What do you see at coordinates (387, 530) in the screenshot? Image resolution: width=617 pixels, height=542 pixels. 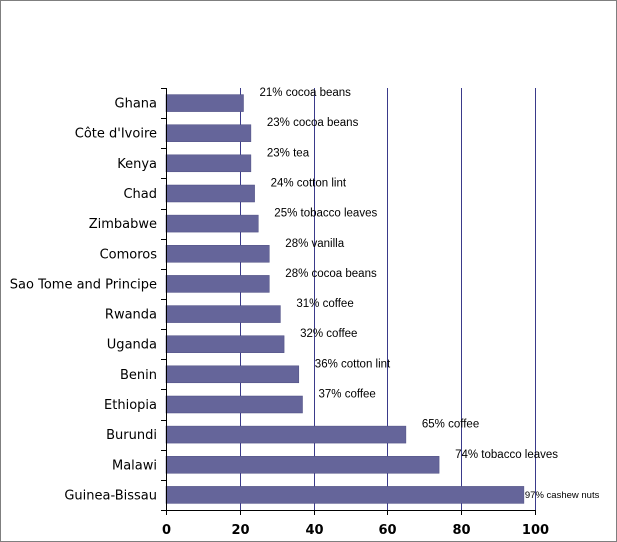 I see `x-tick-label: 60` at bounding box center [387, 530].